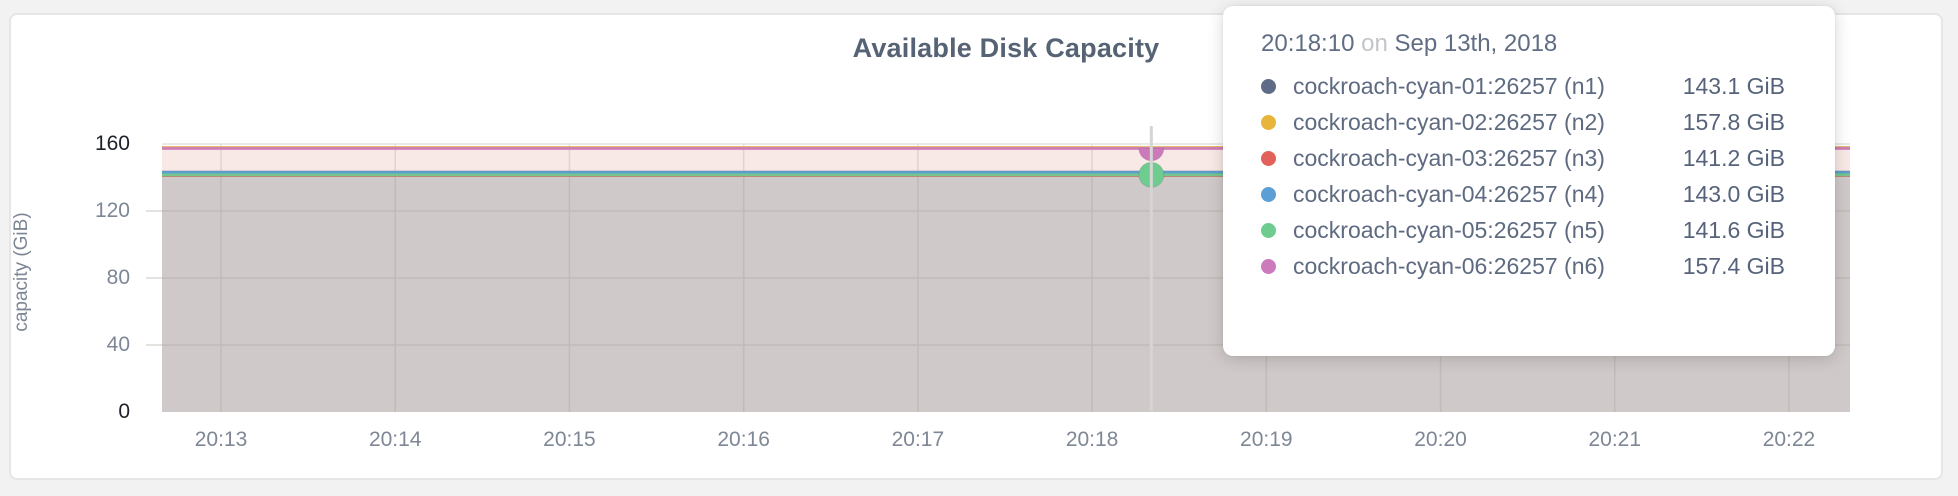 The image size is (1958, 496). I want to click on series-name: cockroach-cyan-01:26257 (n1), so click(1449, 85).